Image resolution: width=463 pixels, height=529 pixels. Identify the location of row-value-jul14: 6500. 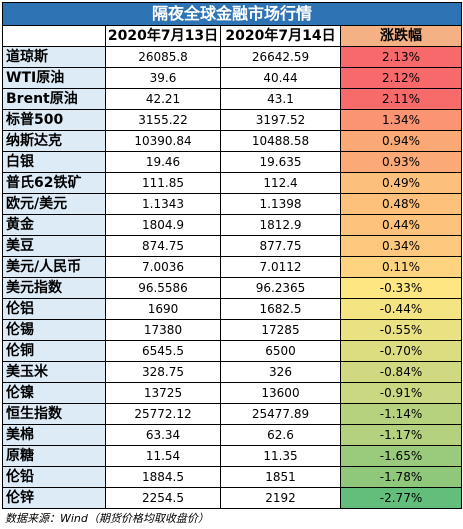
(280, 351).